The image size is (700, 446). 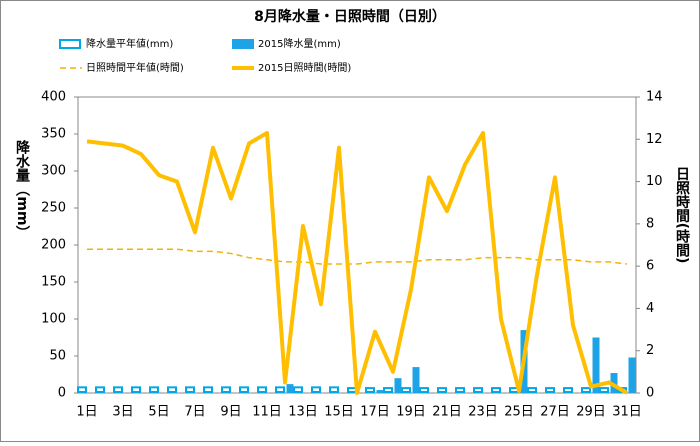 What do you see at coordinates (650, 393) in the screenshot?
I see `y2-tick-label: 0` at bounding box center [650, 393].